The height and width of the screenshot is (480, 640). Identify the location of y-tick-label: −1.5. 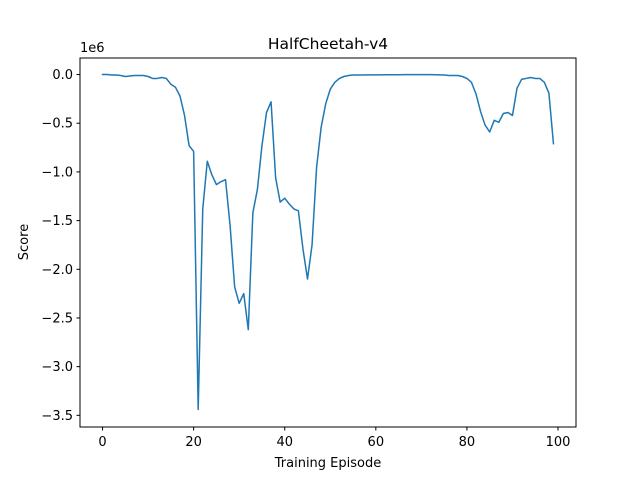
(57, 221).